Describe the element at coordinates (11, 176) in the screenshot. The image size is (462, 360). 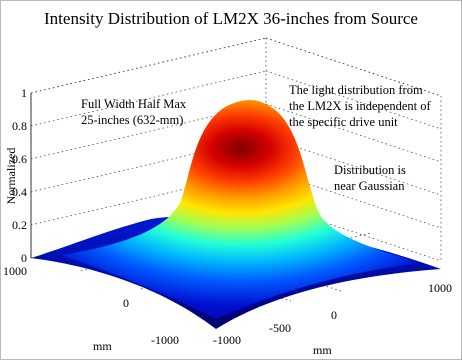
I see `z-axis-label: Normalized` at that location.